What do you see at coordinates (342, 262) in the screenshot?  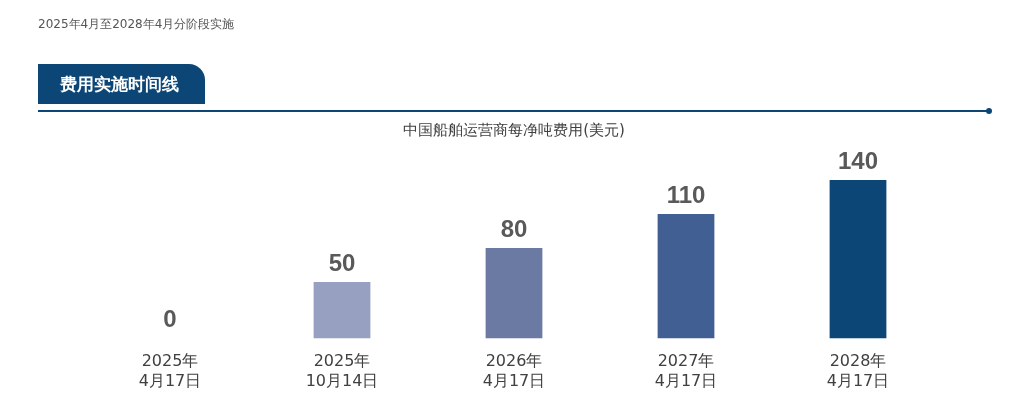 I see `data-label: 50` at bounding box center [342, 262].